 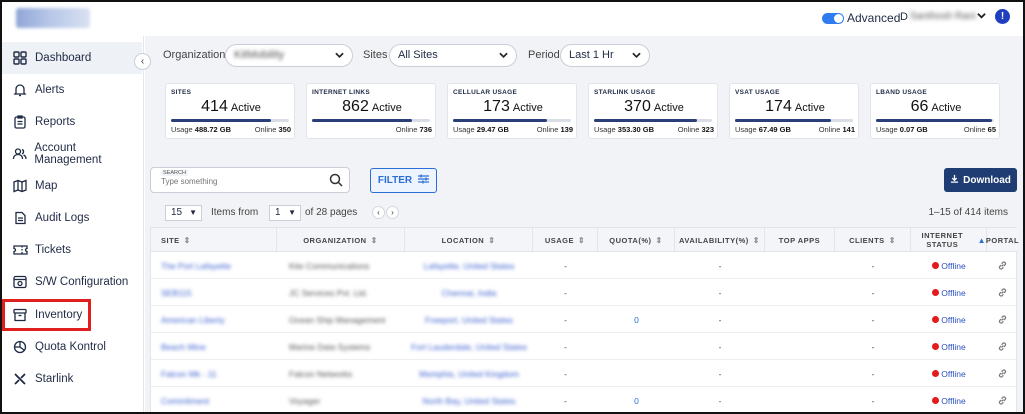 What do you see at coordinates (1002, 16) in the screenshot?
I see `alert-badge-icon: !` at bounding box center [1002, 16].